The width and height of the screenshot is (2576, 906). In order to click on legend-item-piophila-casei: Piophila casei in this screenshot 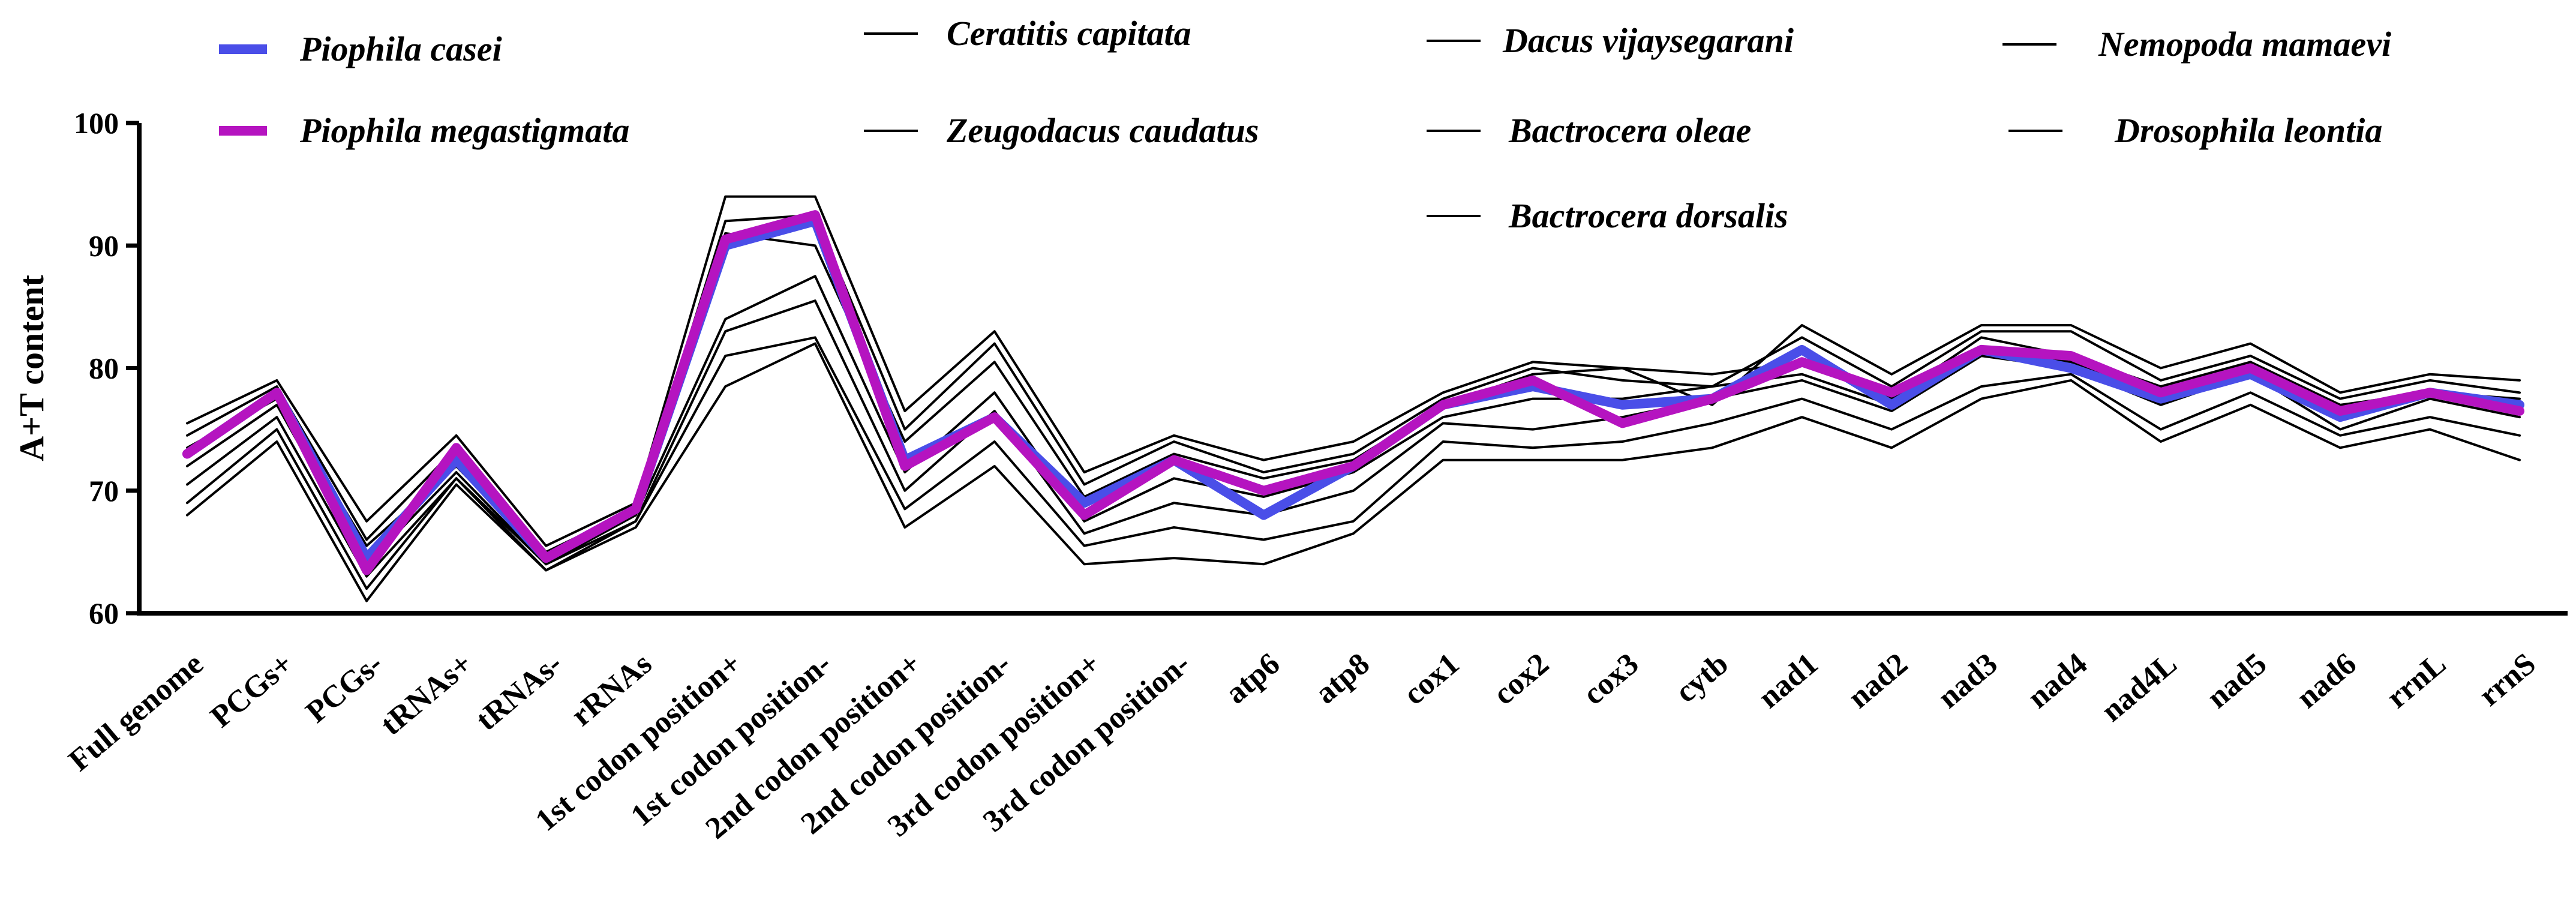, I will do `click(361, 49)`.